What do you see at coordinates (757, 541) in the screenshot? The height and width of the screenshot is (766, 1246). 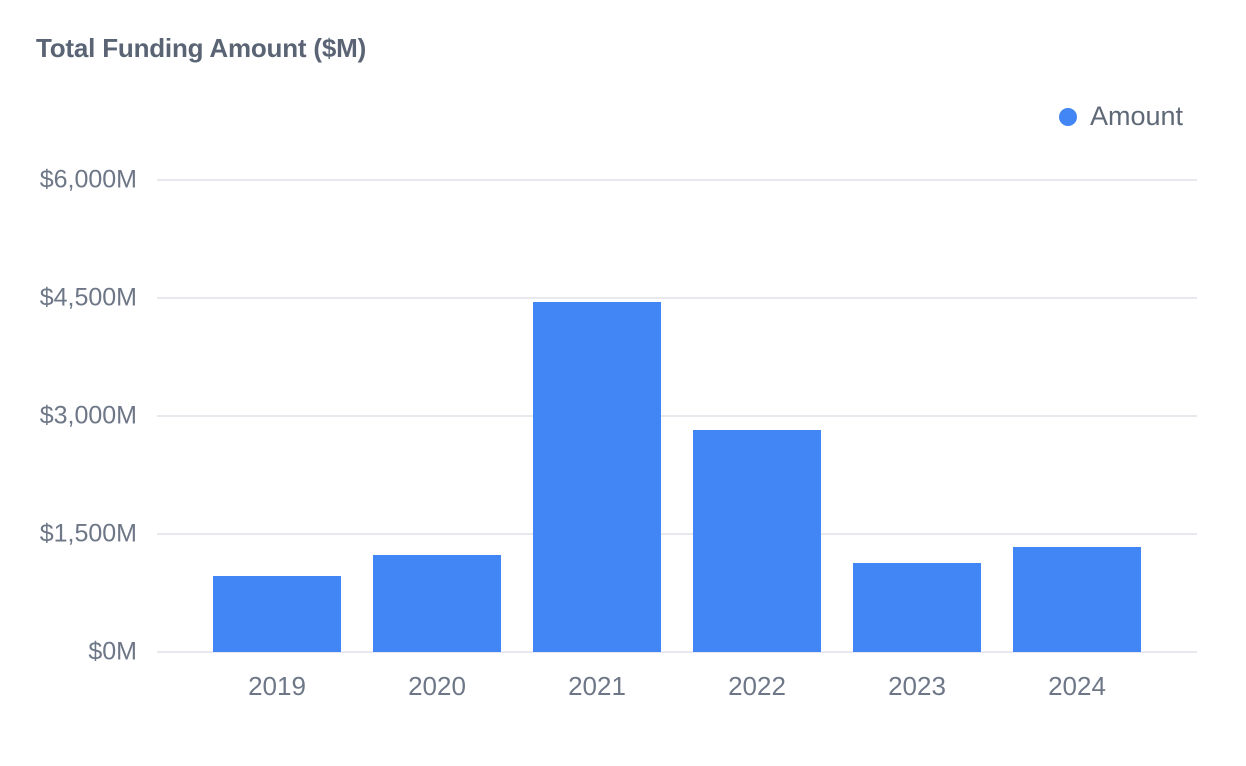 I see `bar-2022` at bounding box center [757, 541].